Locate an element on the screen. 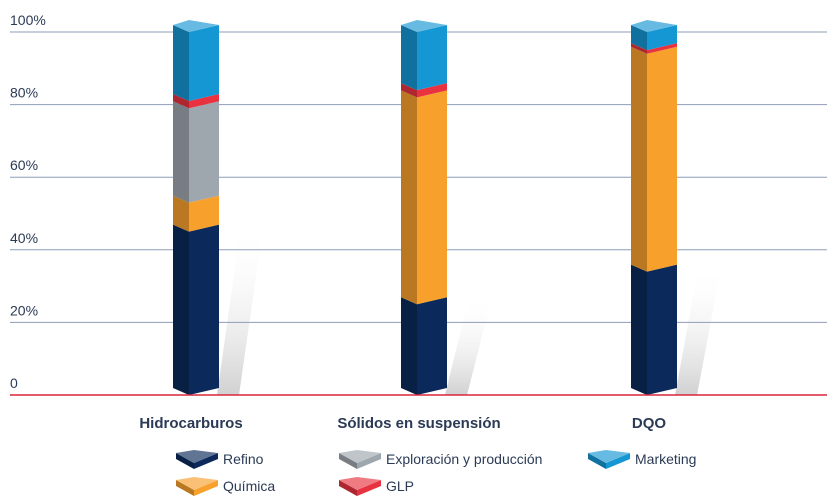 This screenshot has width=827, height=502. bar-shadow-hidrocarburos is located at coordinates (240, 309).